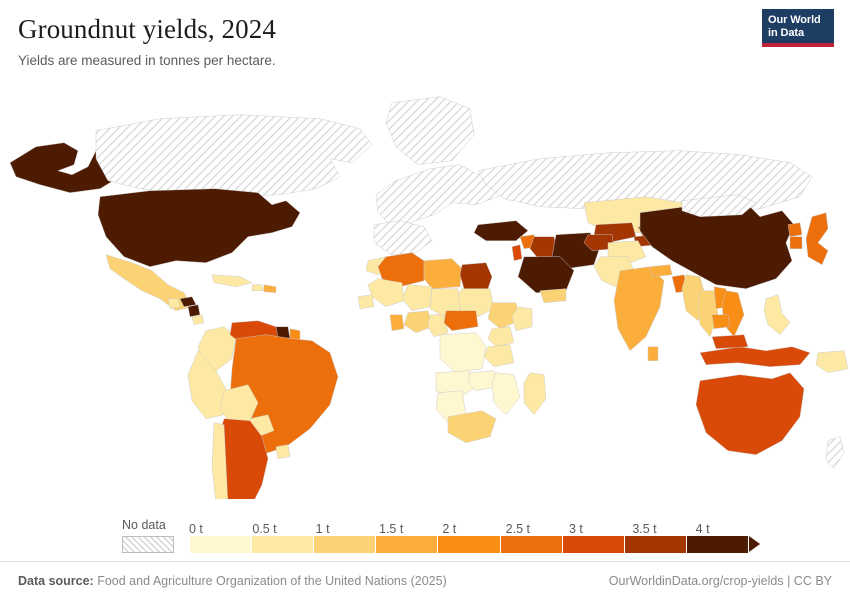 Image resolution: width=850 pixels, height=600 pixels. What do you see at coordinates (576, 529) in the screenshot?
I see `legend-tick-6: 3 t` at bounding box center [576, 529].